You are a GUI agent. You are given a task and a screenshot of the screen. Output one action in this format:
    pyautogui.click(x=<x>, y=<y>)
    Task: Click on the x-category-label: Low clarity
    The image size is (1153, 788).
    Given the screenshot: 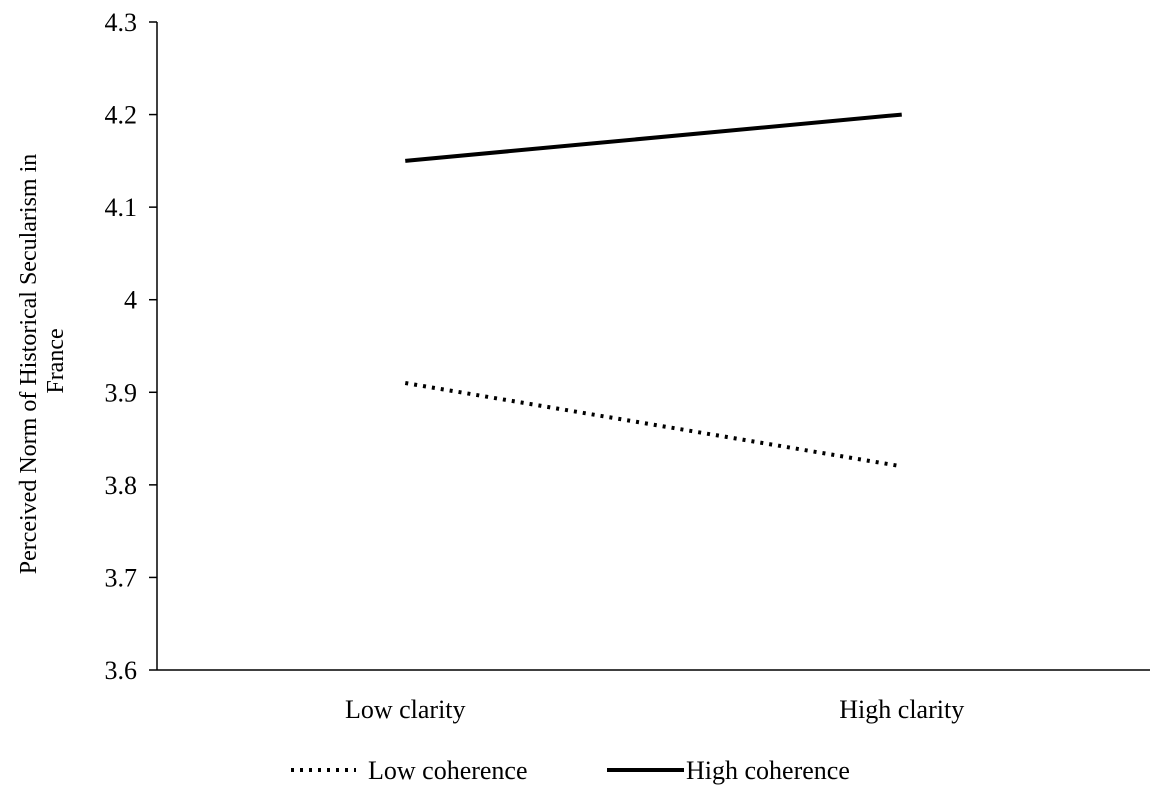 What is the action you would take?
    pyautogui.click(x=405, y=709)
    